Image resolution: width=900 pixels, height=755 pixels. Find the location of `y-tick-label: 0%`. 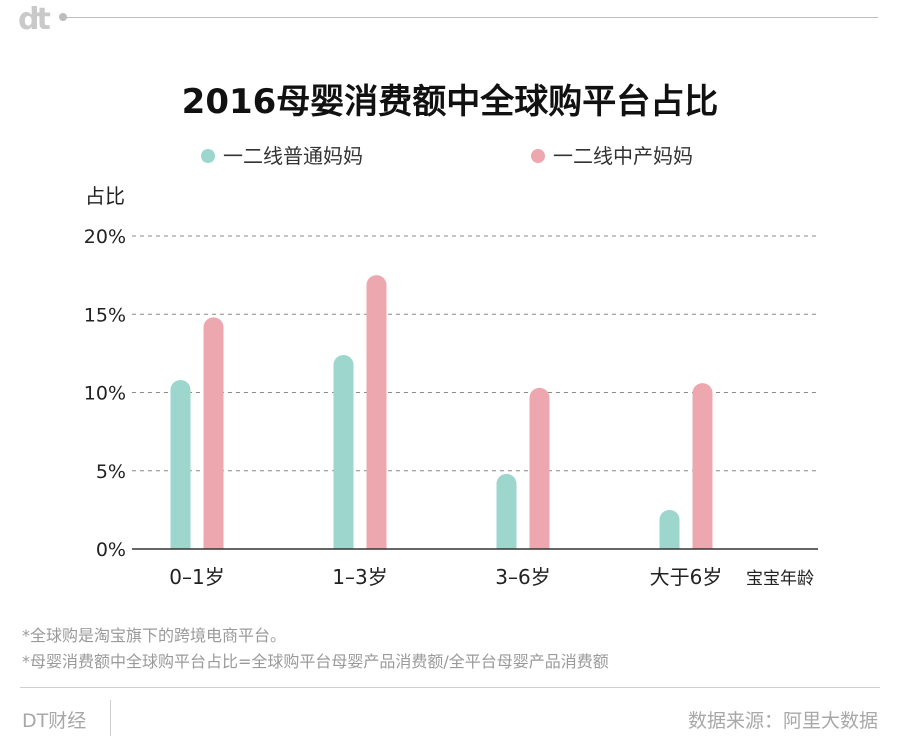

y-tick-label: 0% is located at coordinates (111, 550).